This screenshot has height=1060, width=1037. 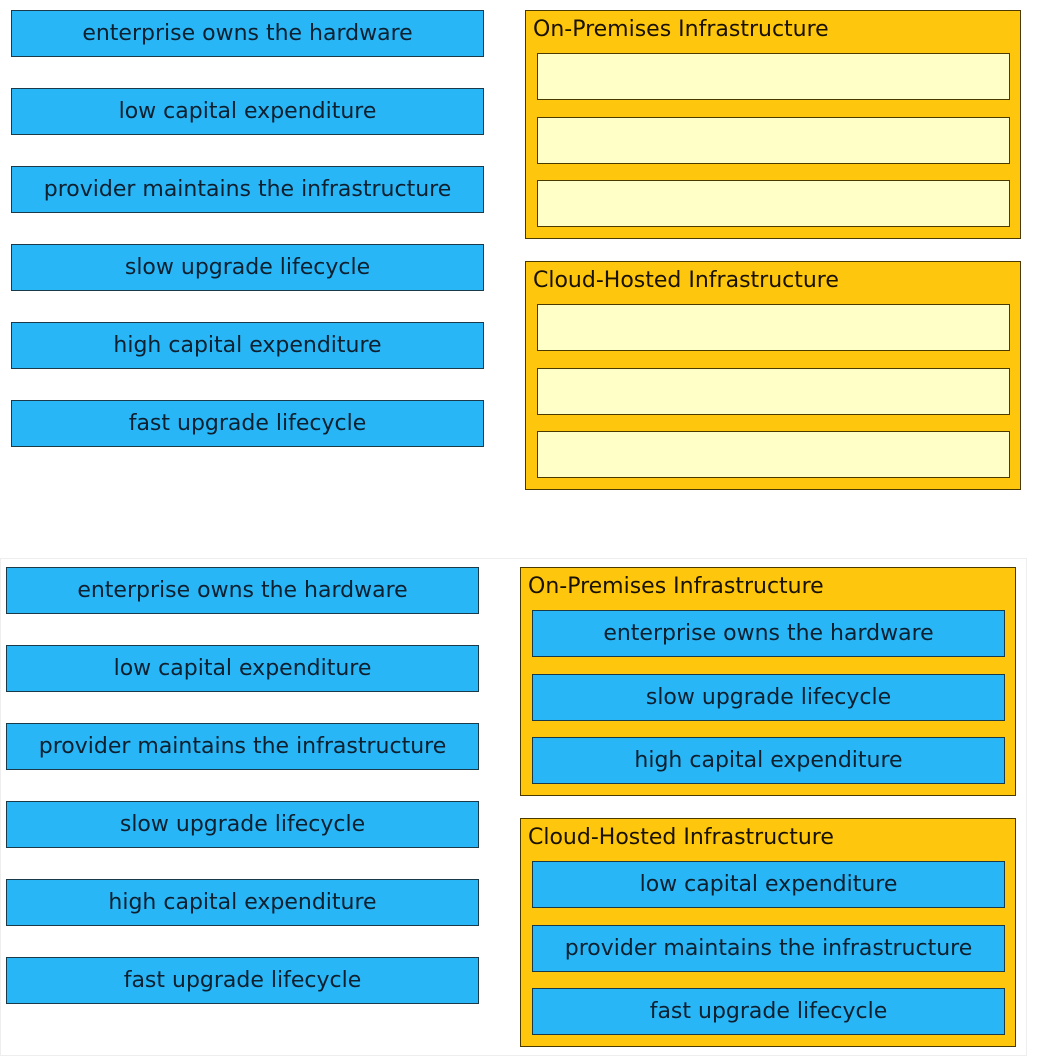 I want to click on drop-zone-cloud-hosted: Cloud-Hosted Infrastructure, so click(x=773, y=375).